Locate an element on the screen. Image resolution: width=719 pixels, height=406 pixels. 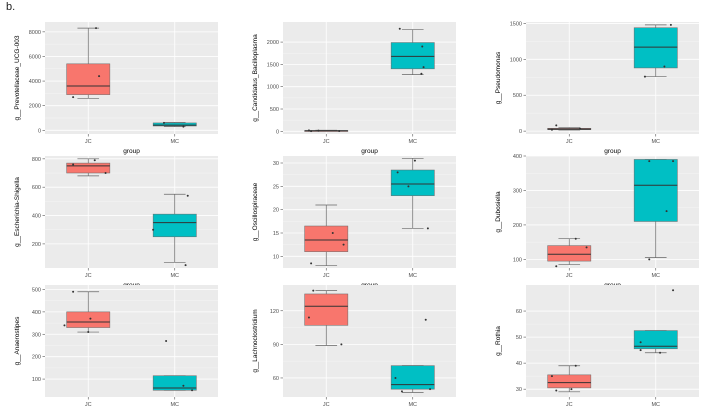
y-axis-title: g__Candidatus_Bacilloplasma is located at coordinates (255, 78).